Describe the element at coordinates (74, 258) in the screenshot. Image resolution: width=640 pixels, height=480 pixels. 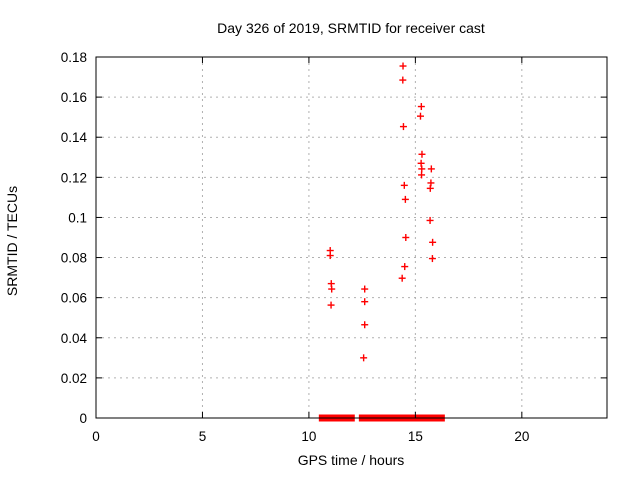
I see `y-tick-label: 0.08` at that location.